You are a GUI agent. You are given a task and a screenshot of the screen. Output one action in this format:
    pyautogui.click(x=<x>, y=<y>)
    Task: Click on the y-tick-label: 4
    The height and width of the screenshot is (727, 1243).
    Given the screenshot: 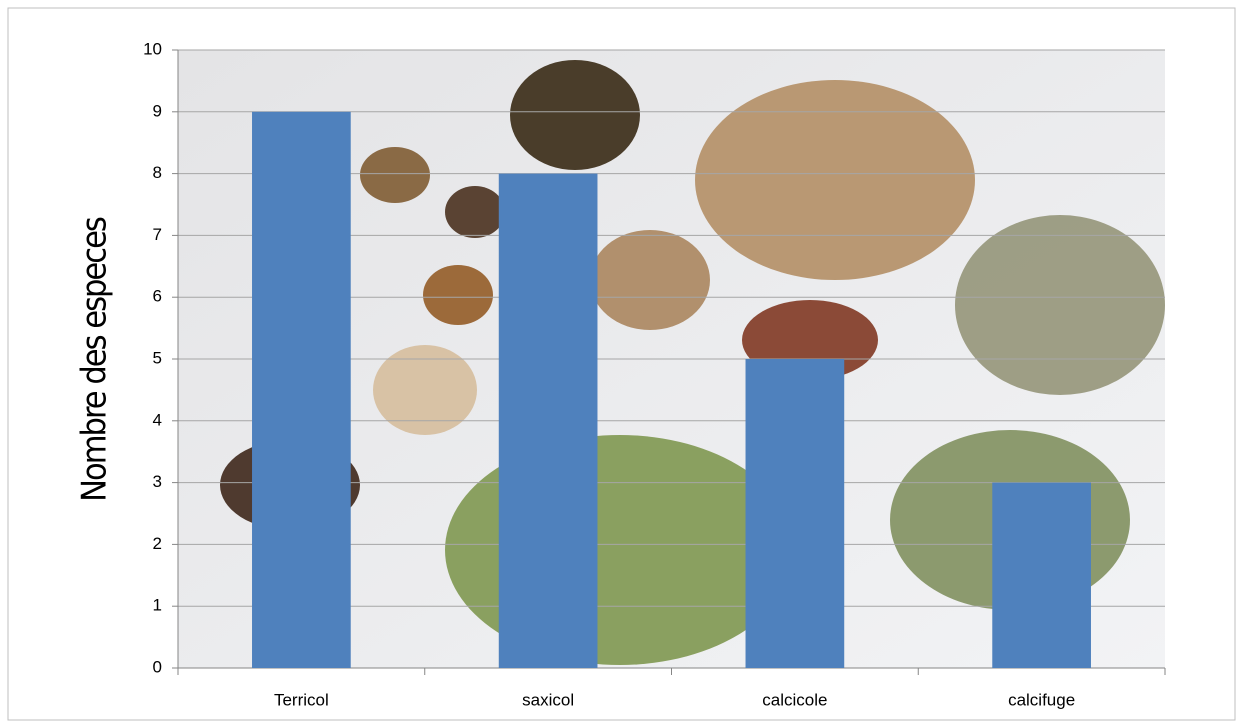 What is the action you would take?
    pyautogui.click(x=157, y=419)
    